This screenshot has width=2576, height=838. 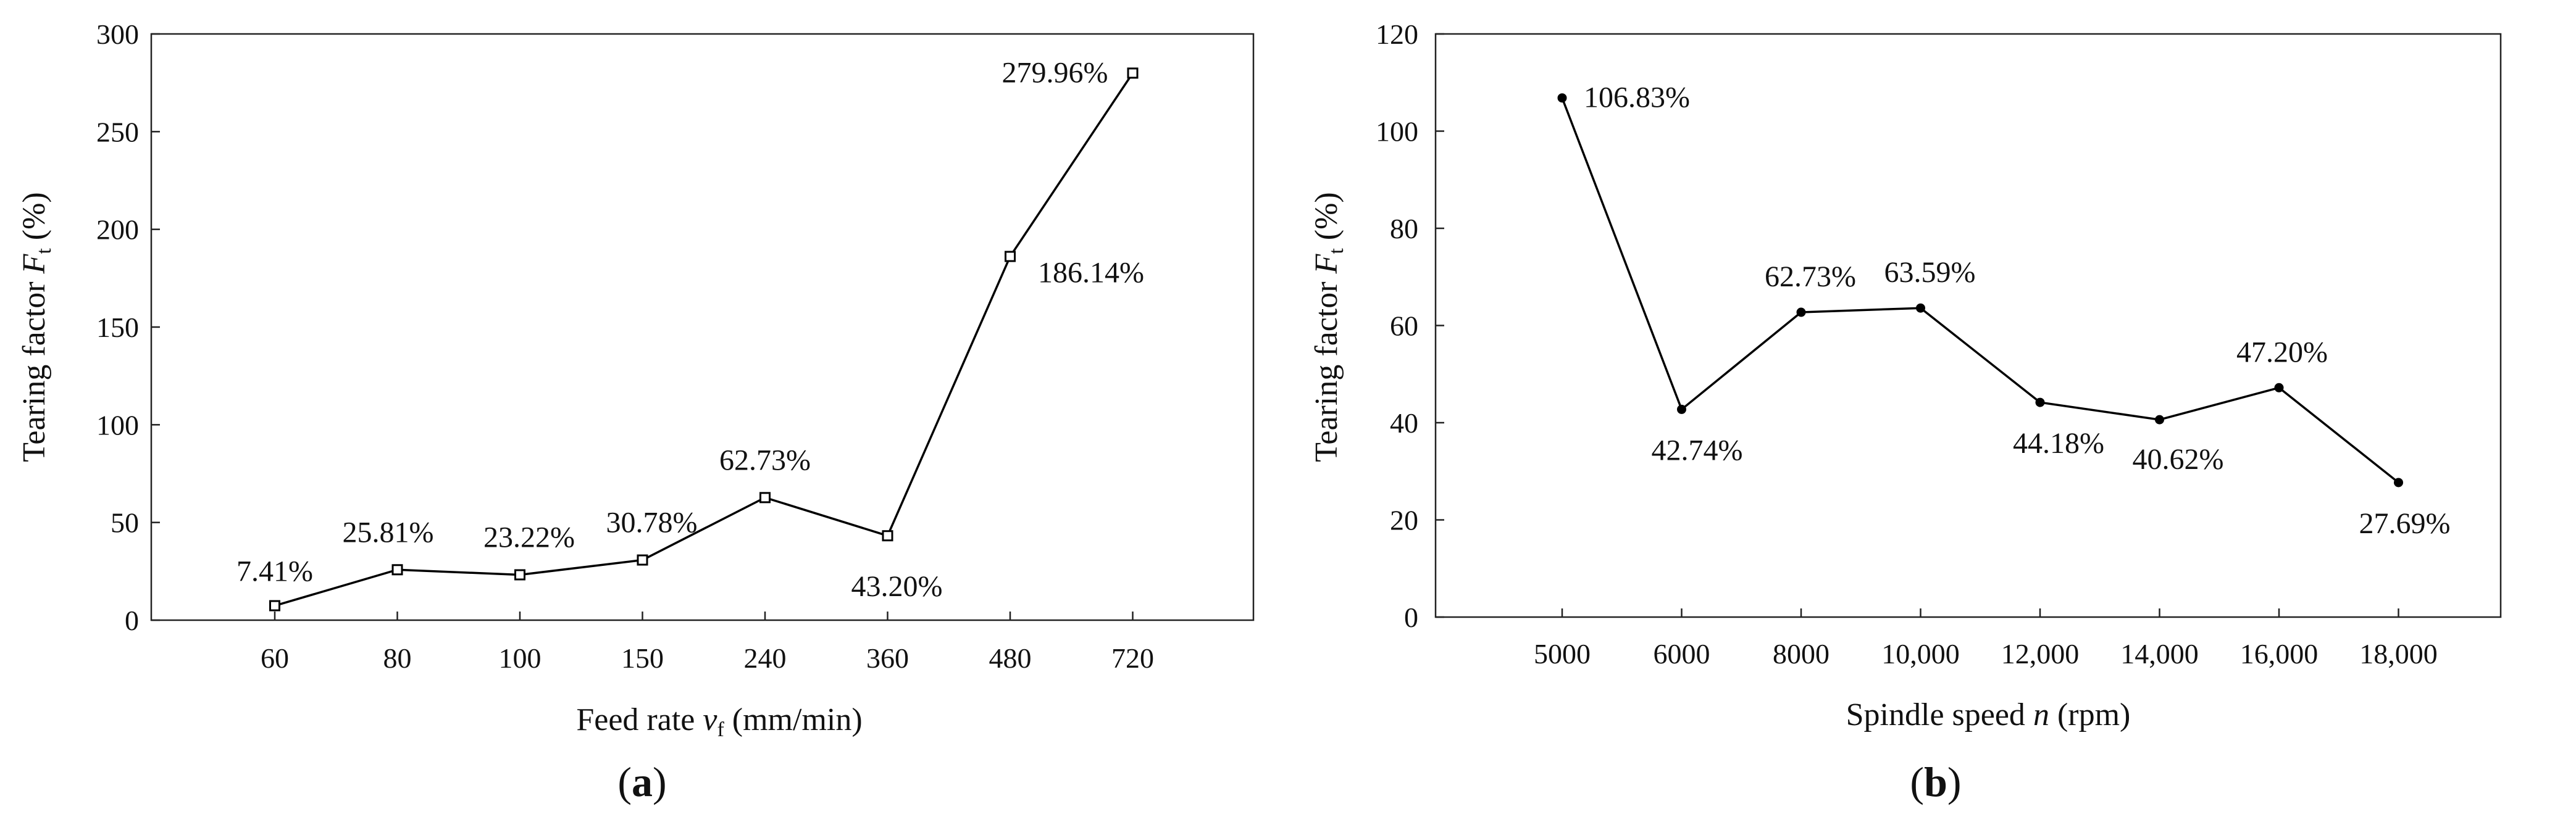 I want to click on data-label: 47.20%, so click(x=2282, y=352).